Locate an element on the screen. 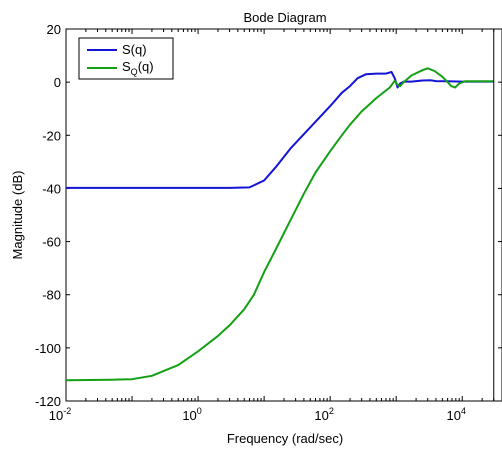 Image resolution: width=502 pixels, height=449 pixels. y-tick-label: -100 is located at coordinates (48, 348).